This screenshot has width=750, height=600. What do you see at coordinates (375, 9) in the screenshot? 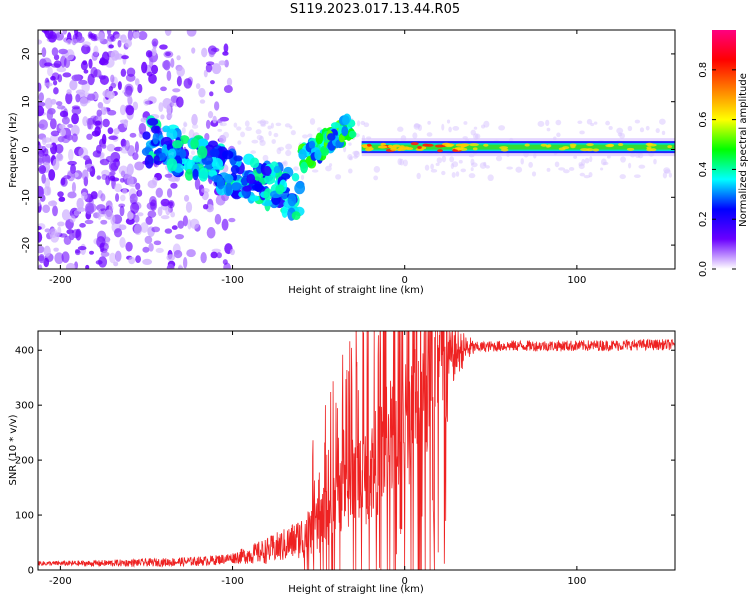
I see `chart-title: S119.2023.017.13.44.R05` at bounding box center [375, 9].